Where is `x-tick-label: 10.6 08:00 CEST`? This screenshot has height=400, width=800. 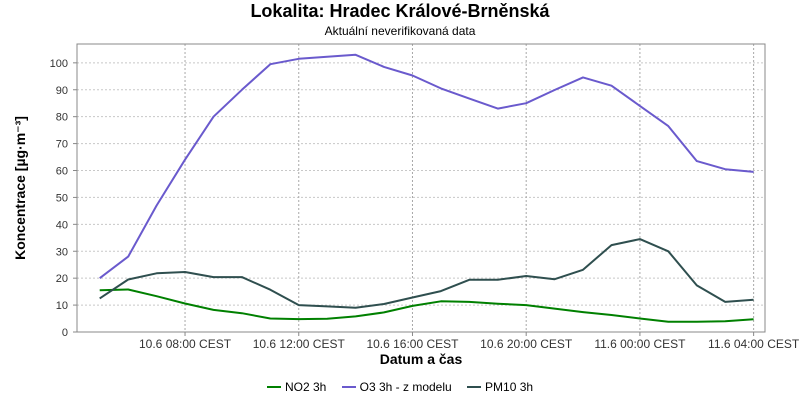
x-tick-label: 10.6 08:00 CEST is located at coordinates (185, 344).